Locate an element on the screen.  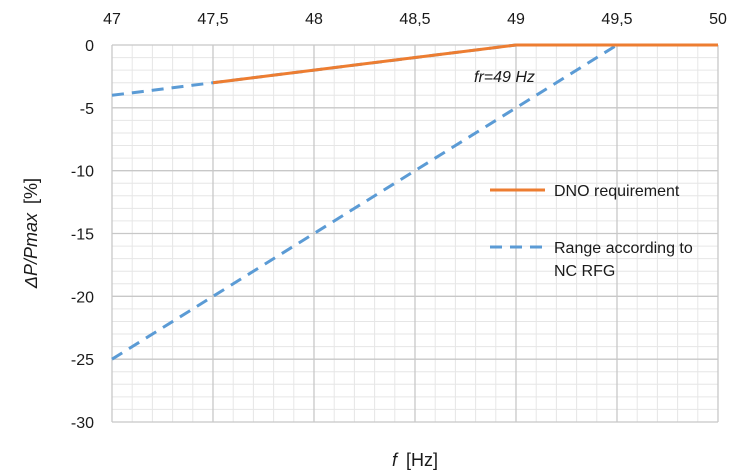
x-tick-label: 48,5 is located at coordinates (414, 19).